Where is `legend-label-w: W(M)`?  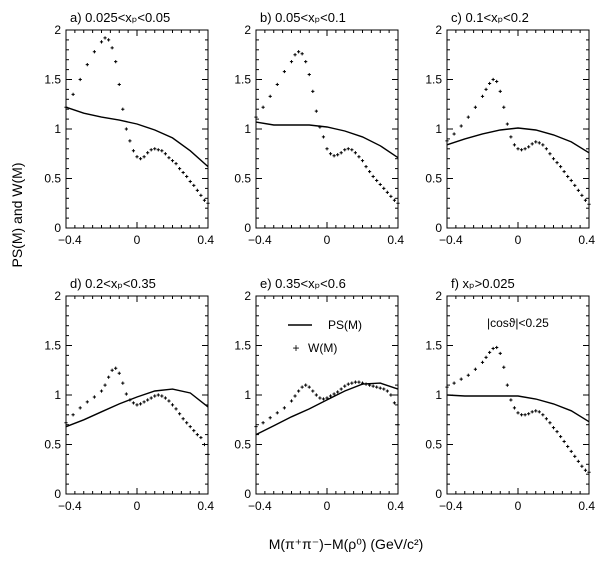 legend-label-w: W(M) is located at coordinates (322, 348).